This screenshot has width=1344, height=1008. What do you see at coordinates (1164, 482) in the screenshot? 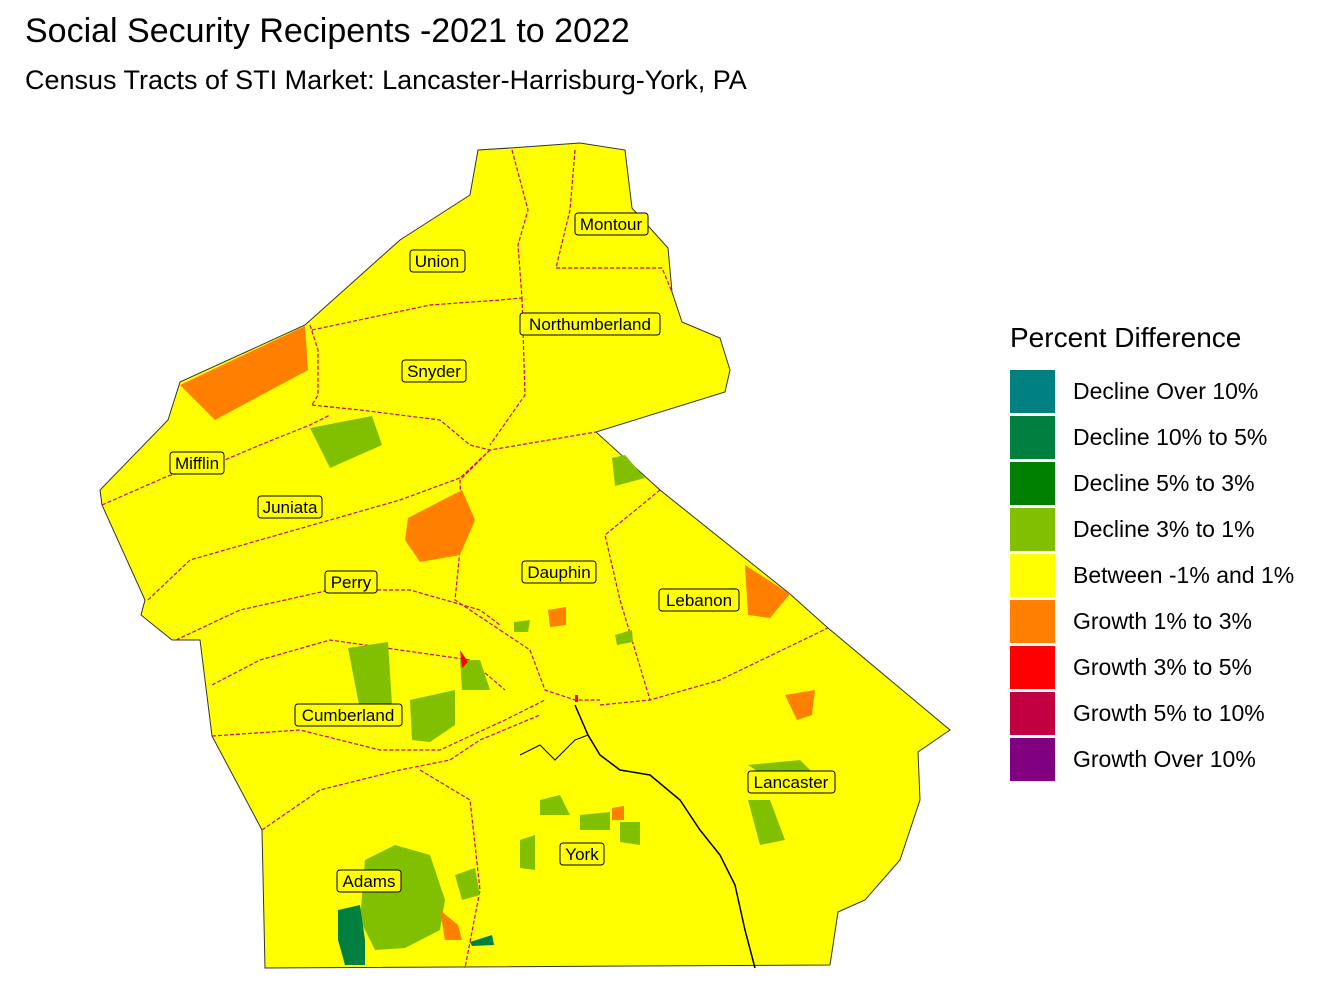
I see `legend-label: Decline 5% to 3%` at bounding box center [1164, 482].